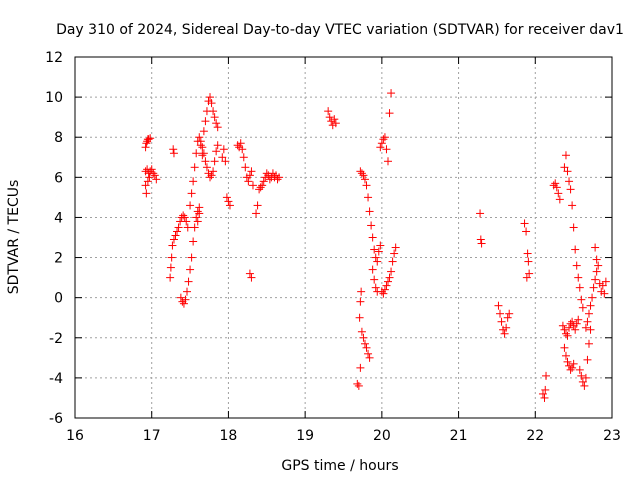 Image resolution: width=640 pixels, height=480 pixels. I want to click on x-tick-label: 16, so click(75, 436).